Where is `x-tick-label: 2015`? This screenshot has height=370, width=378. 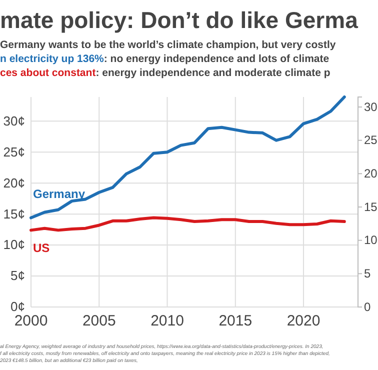
x-tick-label: 2015 is located at coordinates (235, 321).